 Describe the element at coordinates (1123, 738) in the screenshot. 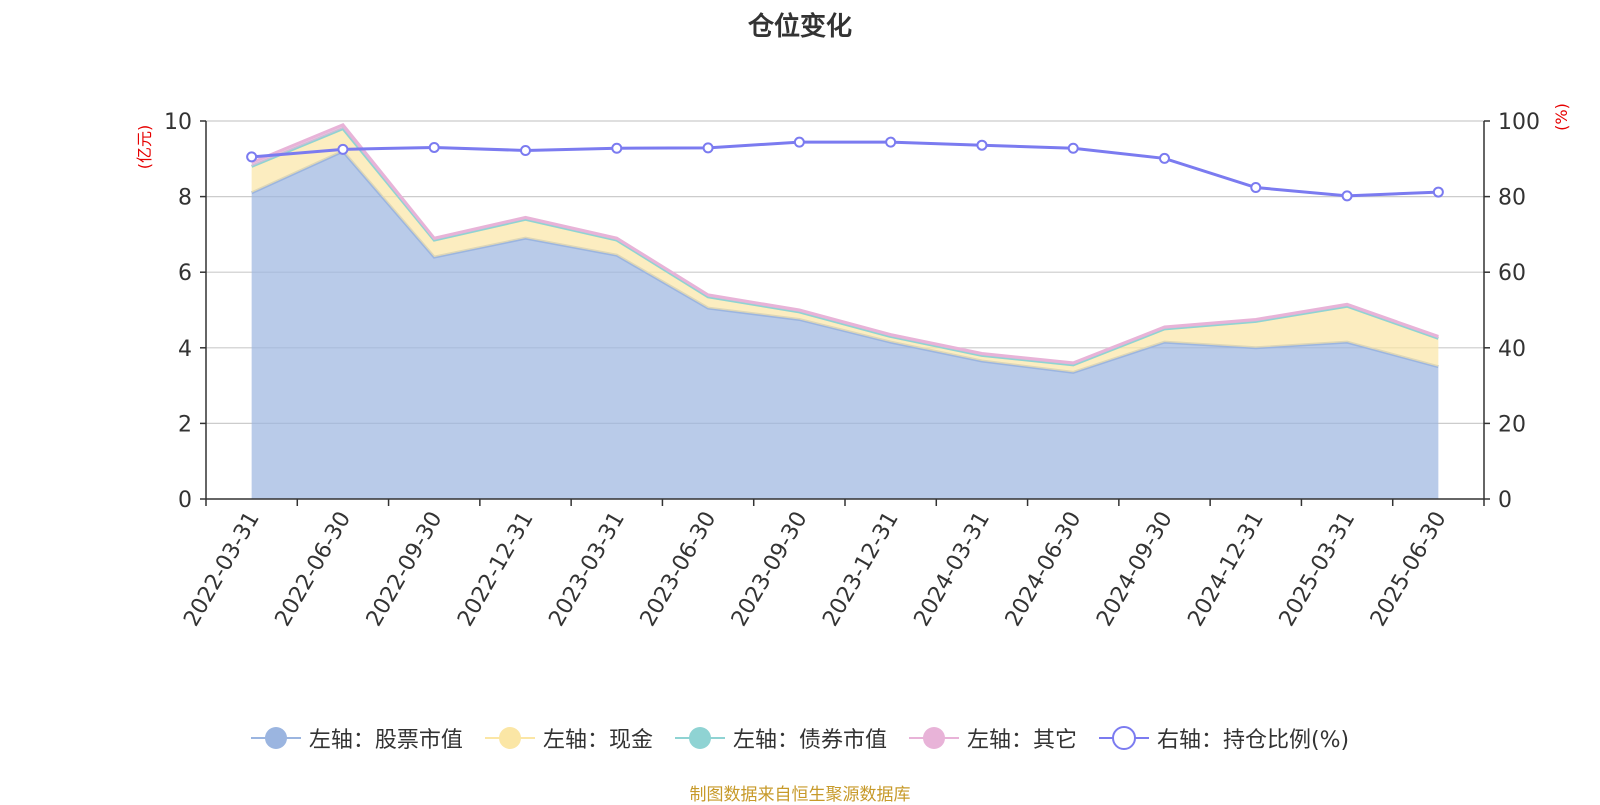

I see `legend-hollow-circle-icon` at that location.